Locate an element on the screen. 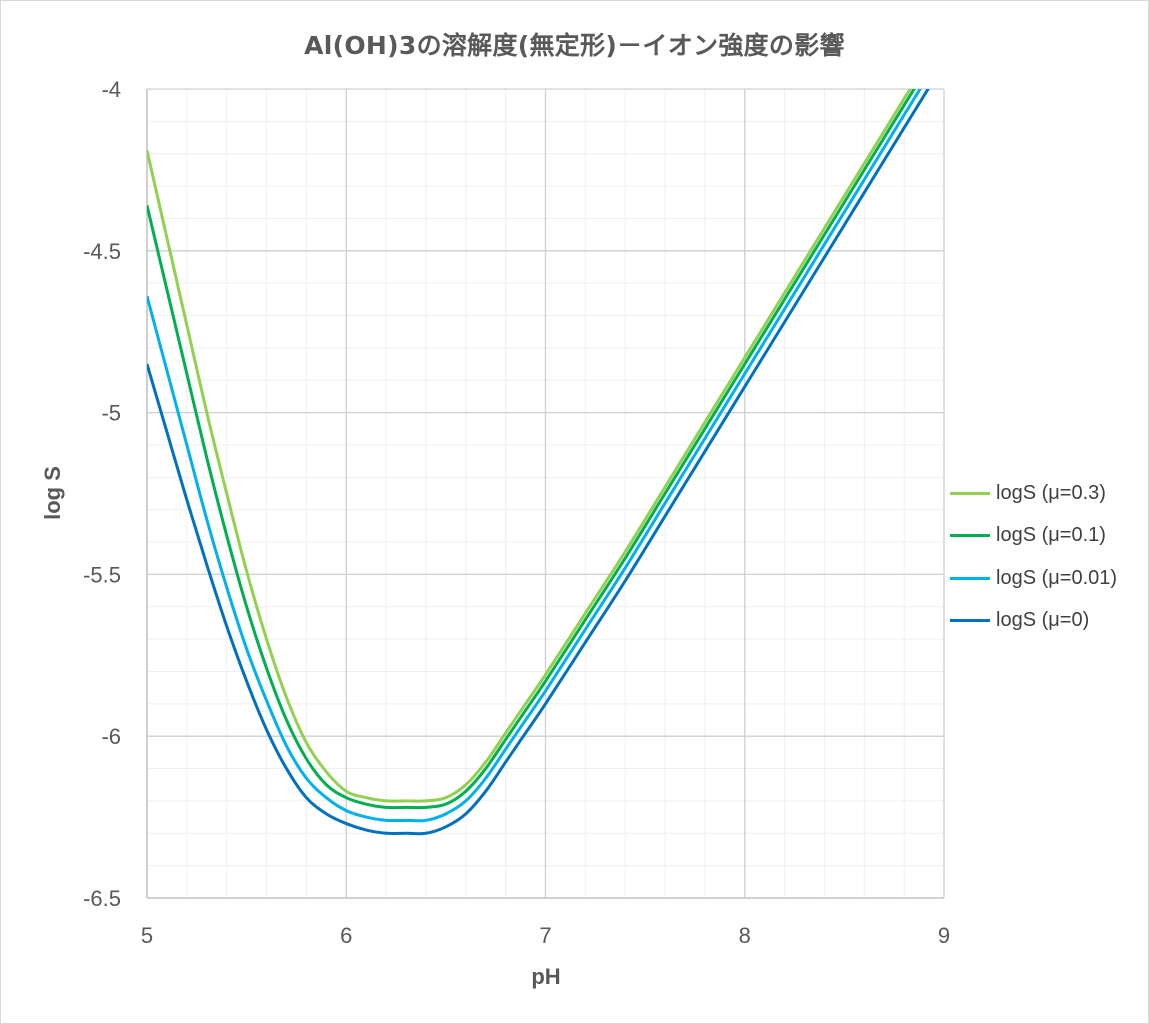 The image size is (1149, 1024). legend-label: logS (μ=0.01) is located at coordinates (1057, 577).